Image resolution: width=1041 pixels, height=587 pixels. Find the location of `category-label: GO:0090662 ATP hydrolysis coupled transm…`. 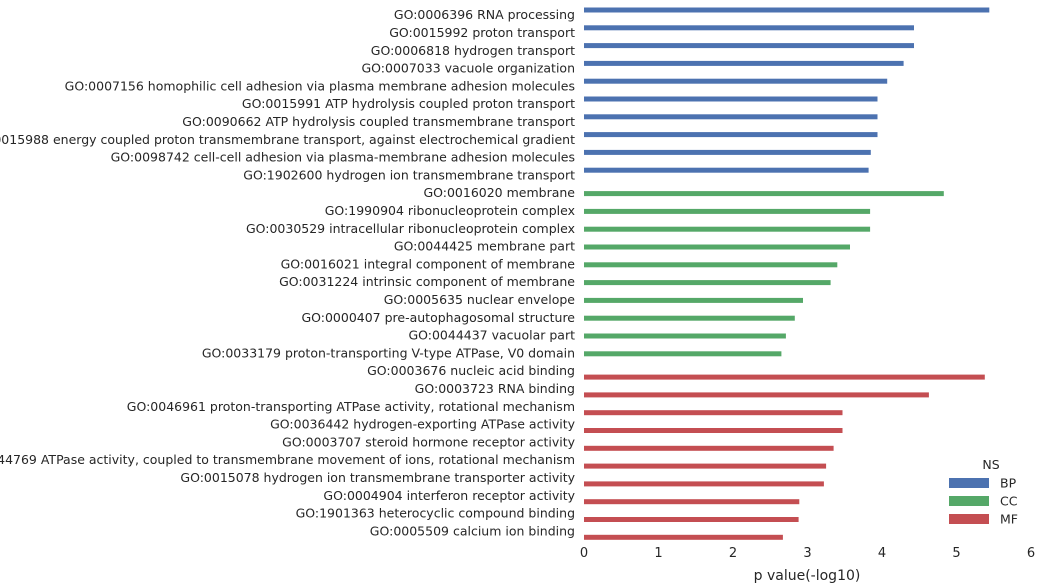

category-label: GO:0090662 ATP hydrolysis coupled transm… is located at coordinates (378, 121).